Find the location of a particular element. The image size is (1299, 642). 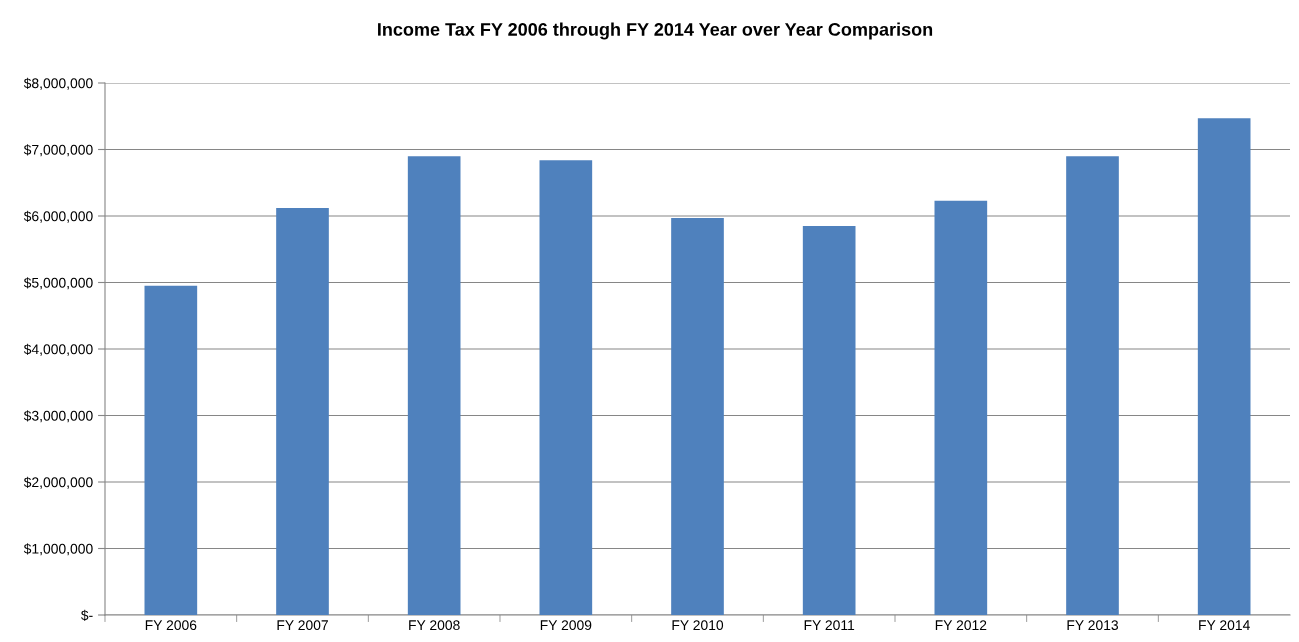

y-tick-label: $4,000,000 is located at coordinates (58, 349).